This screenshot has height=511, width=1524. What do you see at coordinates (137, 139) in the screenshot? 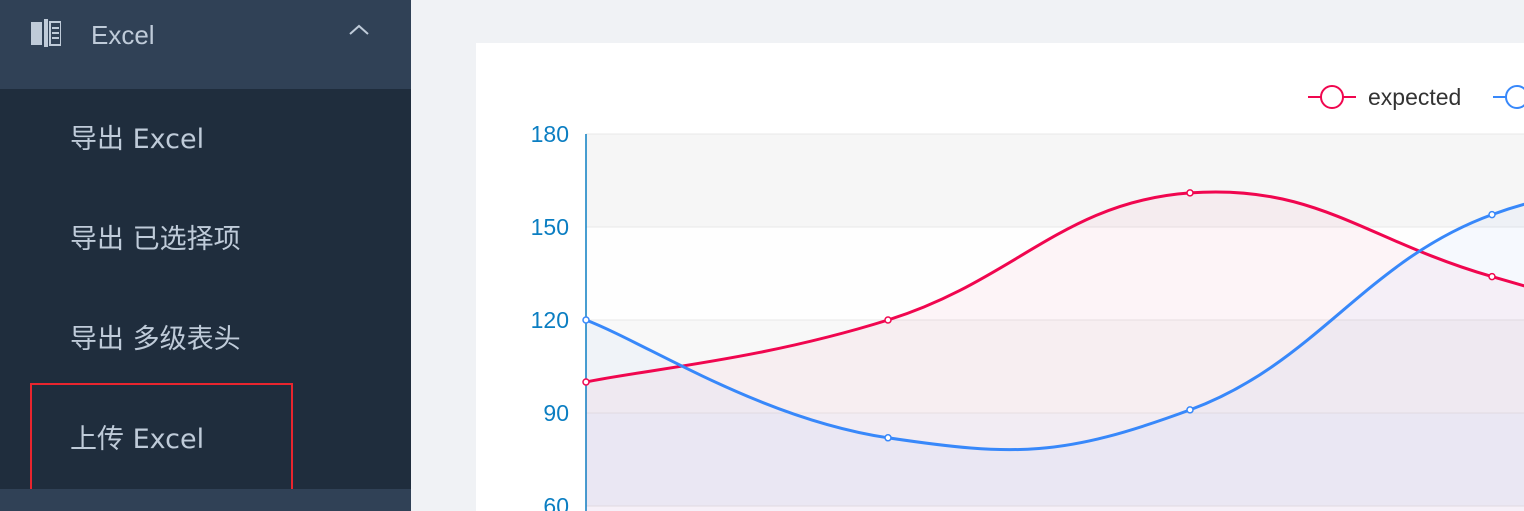
I see `menu-item-label: 导出 Excel` at bounding box center [137, 139].